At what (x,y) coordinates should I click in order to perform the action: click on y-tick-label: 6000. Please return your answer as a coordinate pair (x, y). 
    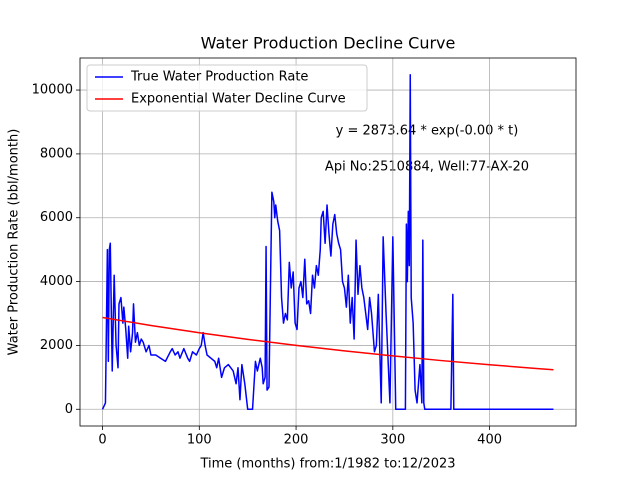
    Looking at the image, I should click on (56, 217).